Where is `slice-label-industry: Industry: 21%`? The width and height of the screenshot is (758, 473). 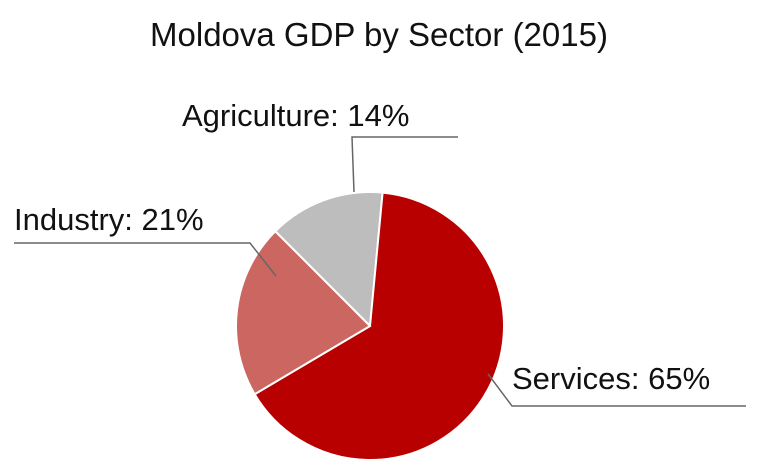
slice-label-industry: Industry: 21% is located at coordinates (109, 219).